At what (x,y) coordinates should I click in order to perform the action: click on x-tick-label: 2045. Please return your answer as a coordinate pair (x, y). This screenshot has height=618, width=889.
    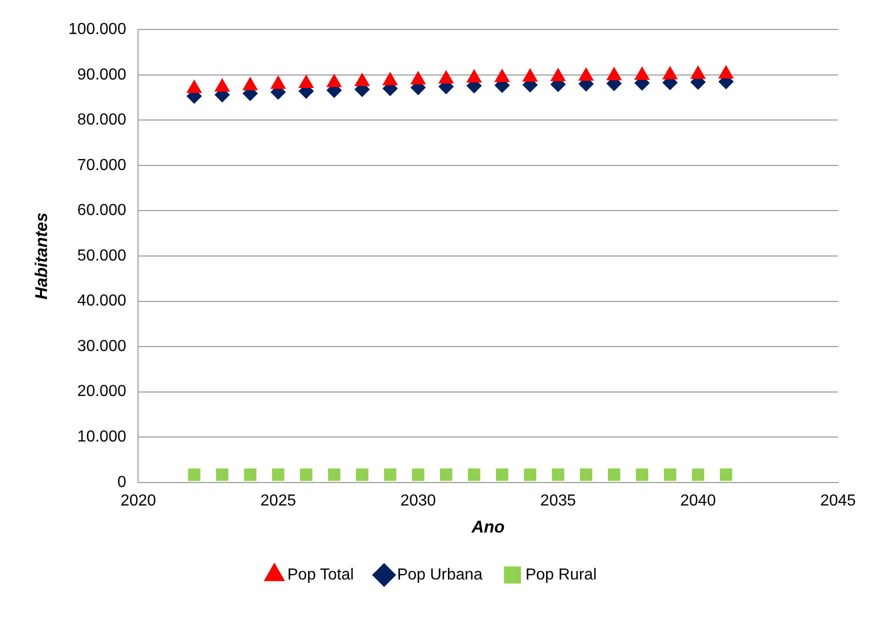
    Looking at the image, I should click on (838, 501).